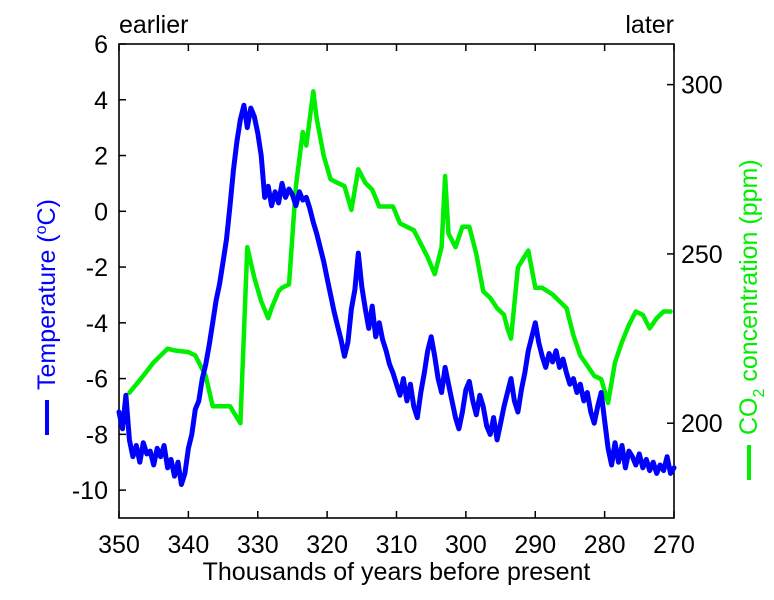 The image size is (774, 600). I want to click on left-tick-label: 0, so click(101, 212).